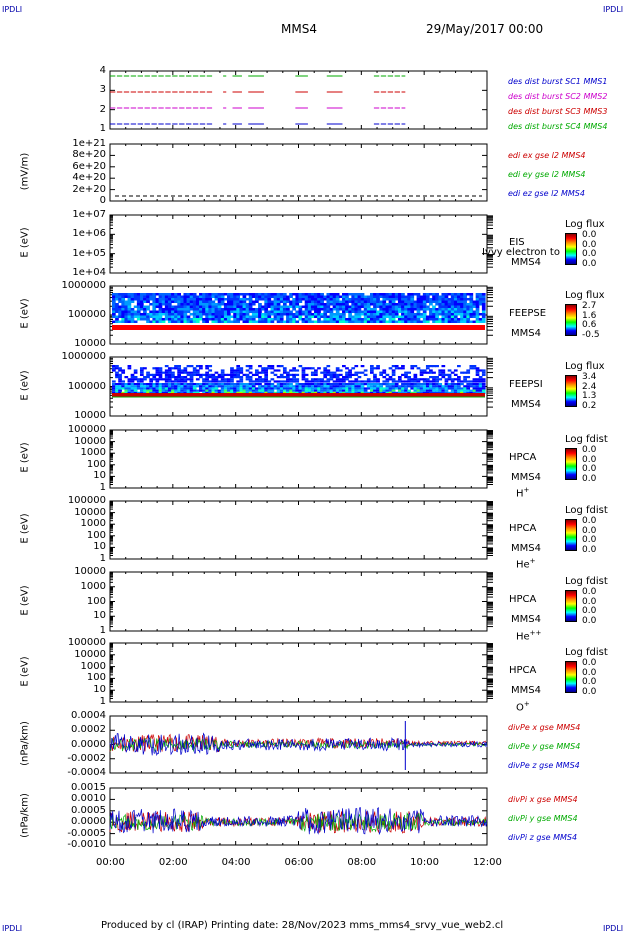 The height and width of the screenshot is (934, 630). I want to click on colorbar-hpca_hepp, so click(571, 606).